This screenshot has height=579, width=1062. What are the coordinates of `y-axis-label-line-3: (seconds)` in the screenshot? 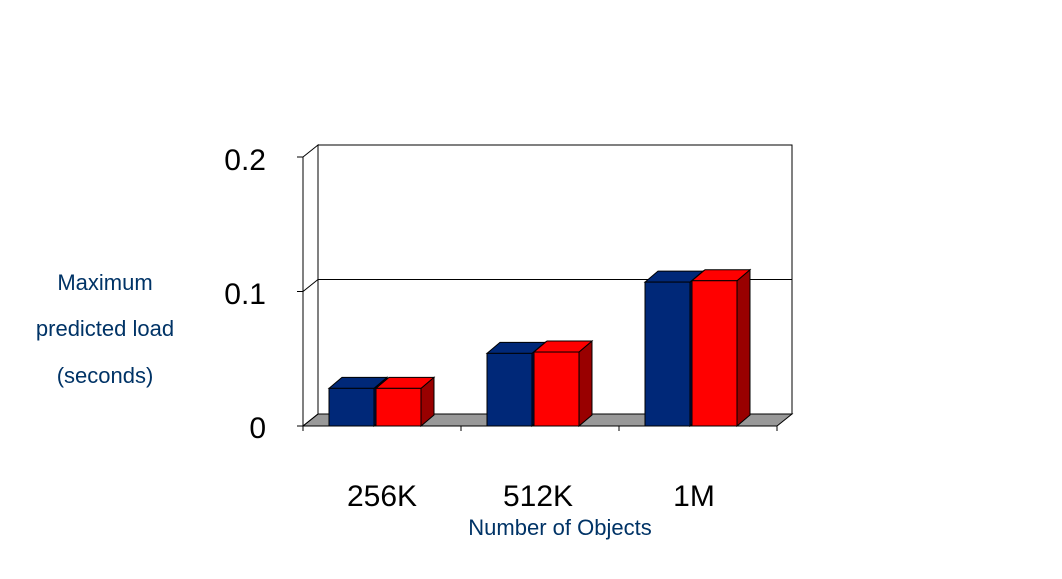 It's located at (105, 375).